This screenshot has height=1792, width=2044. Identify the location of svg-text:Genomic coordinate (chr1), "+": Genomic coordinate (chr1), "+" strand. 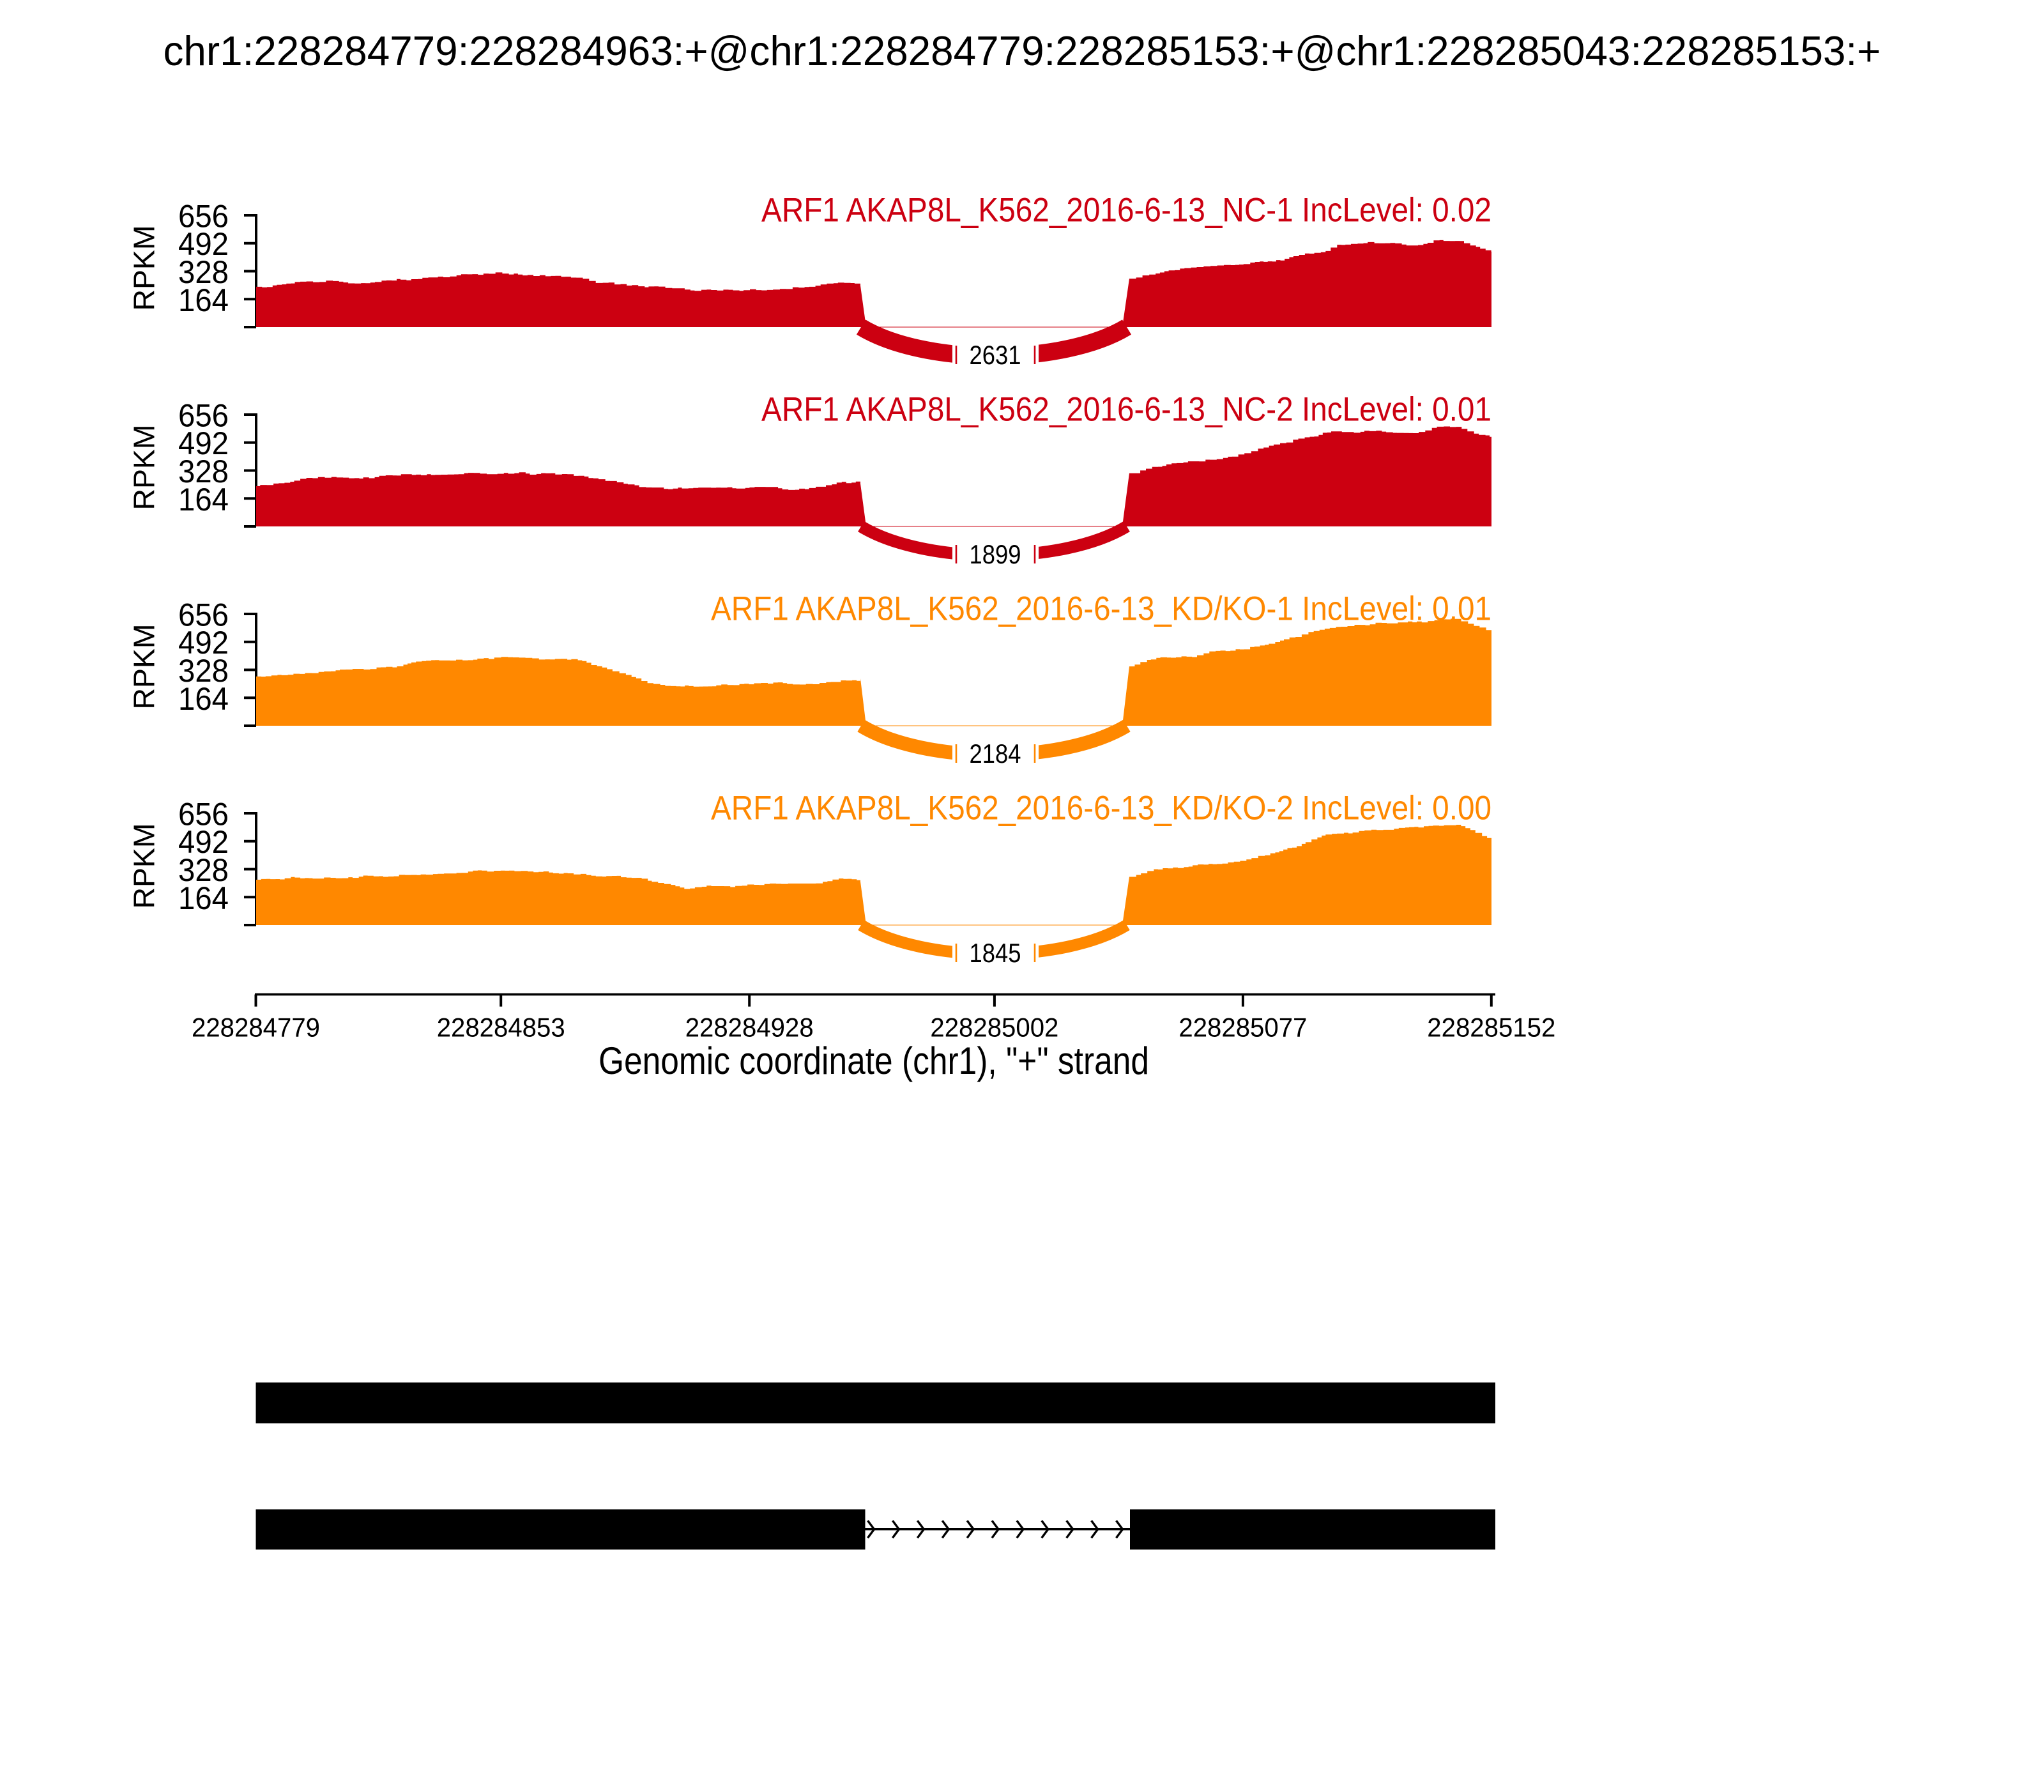
(874, 1060).